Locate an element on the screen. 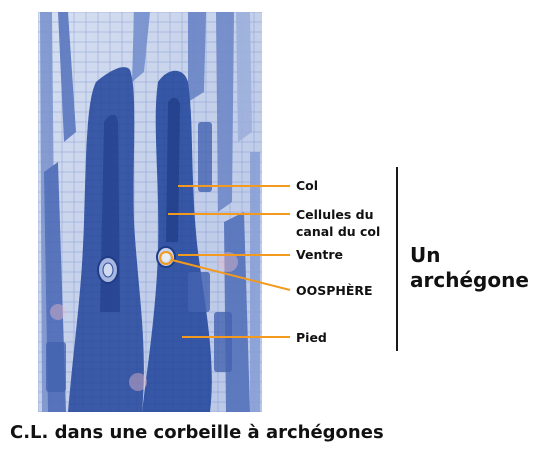 This screenshot has width=549, height=455. oosphere-marker is located at coordinates (166, 258).